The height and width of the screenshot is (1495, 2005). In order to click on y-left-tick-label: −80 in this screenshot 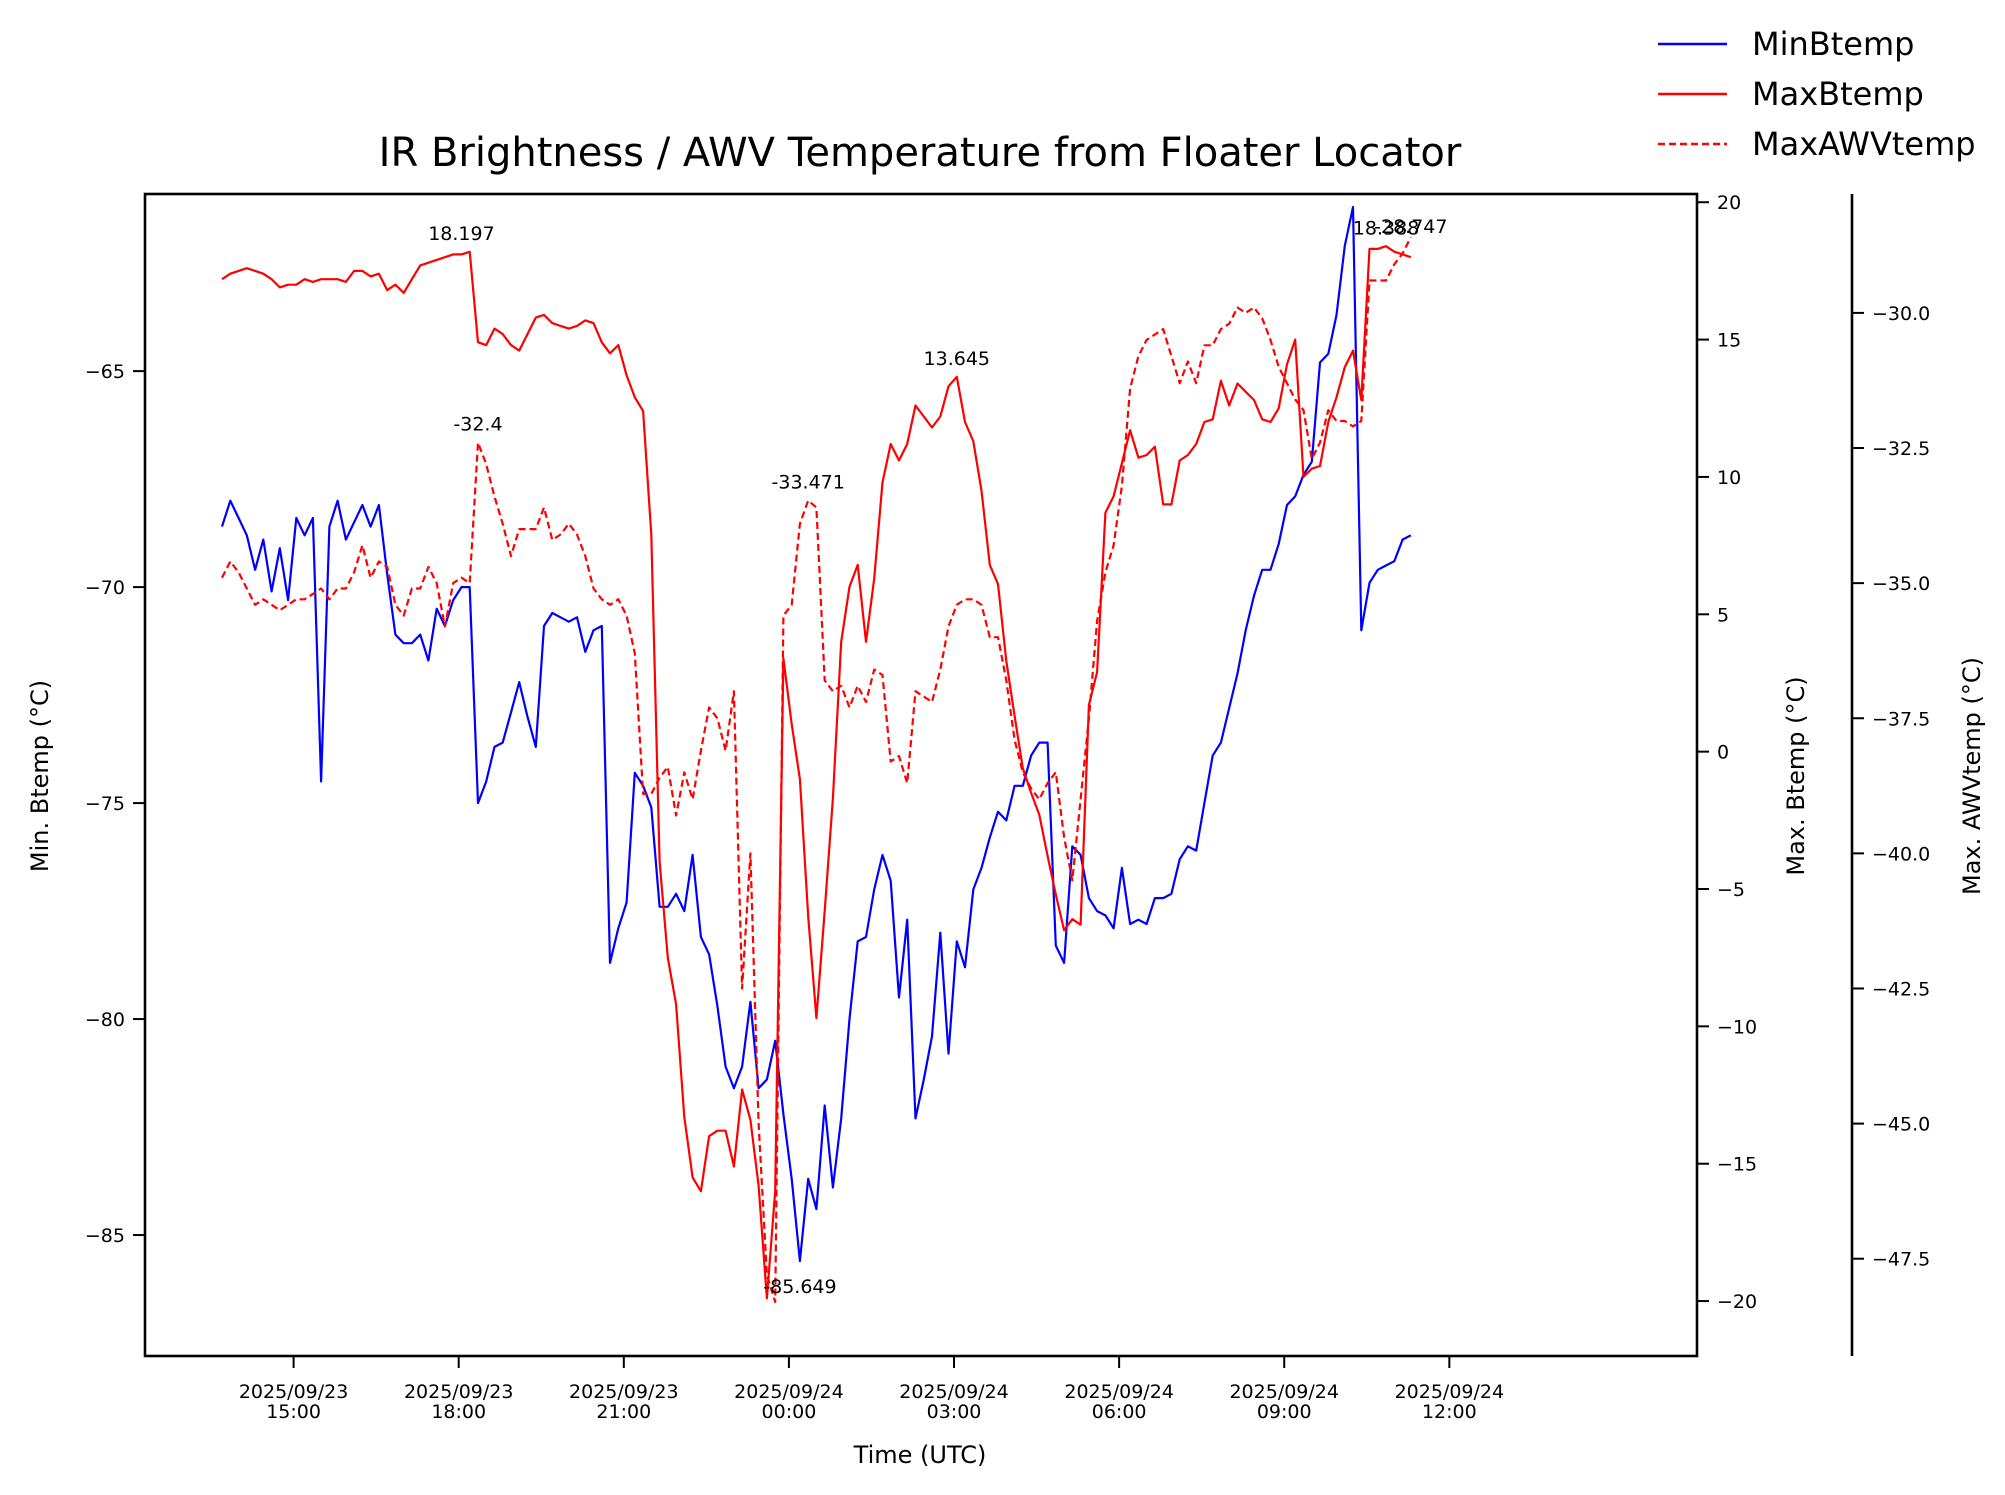, I will do `click(105, 1020)`.